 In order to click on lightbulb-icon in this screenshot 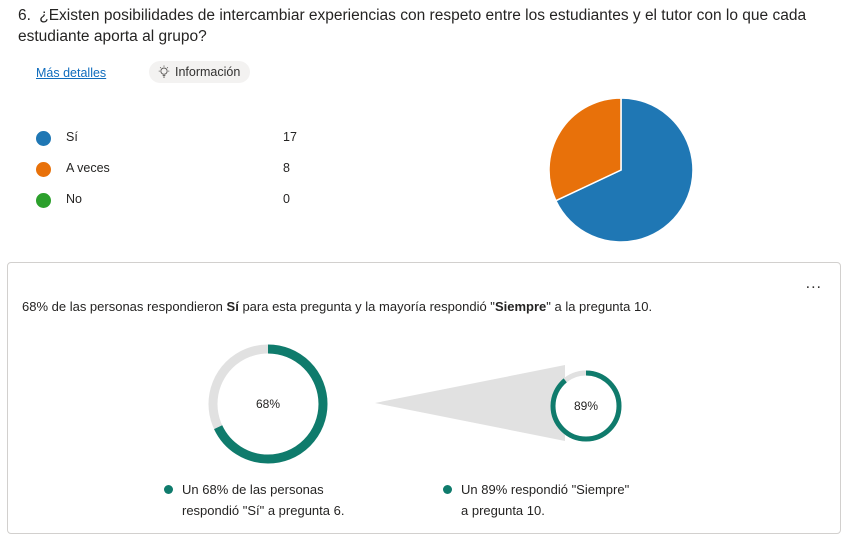, I will do `click(164, 71)`.